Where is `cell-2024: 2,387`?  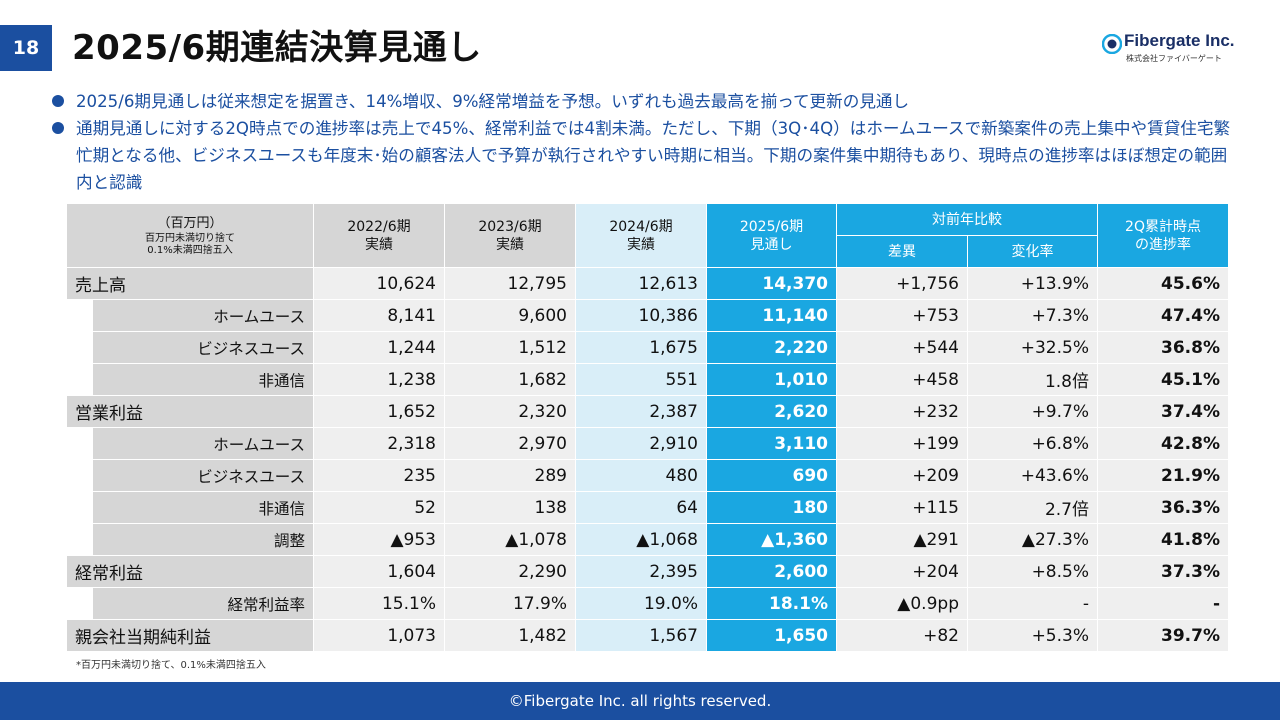 cell-2024: 2,387 is located at coordinates (641, 411).